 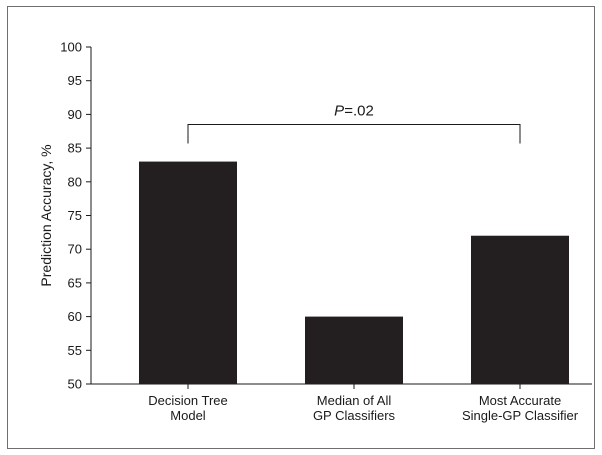 I want to click on p-value-symbol: P, so click(x=339, y=111).